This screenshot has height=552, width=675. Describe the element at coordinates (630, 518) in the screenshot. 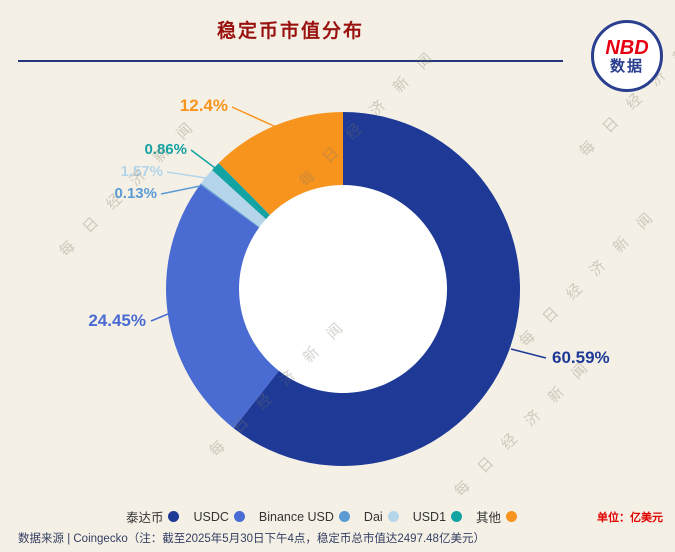

I see `unit-label: 单位：亿美元` at that location.